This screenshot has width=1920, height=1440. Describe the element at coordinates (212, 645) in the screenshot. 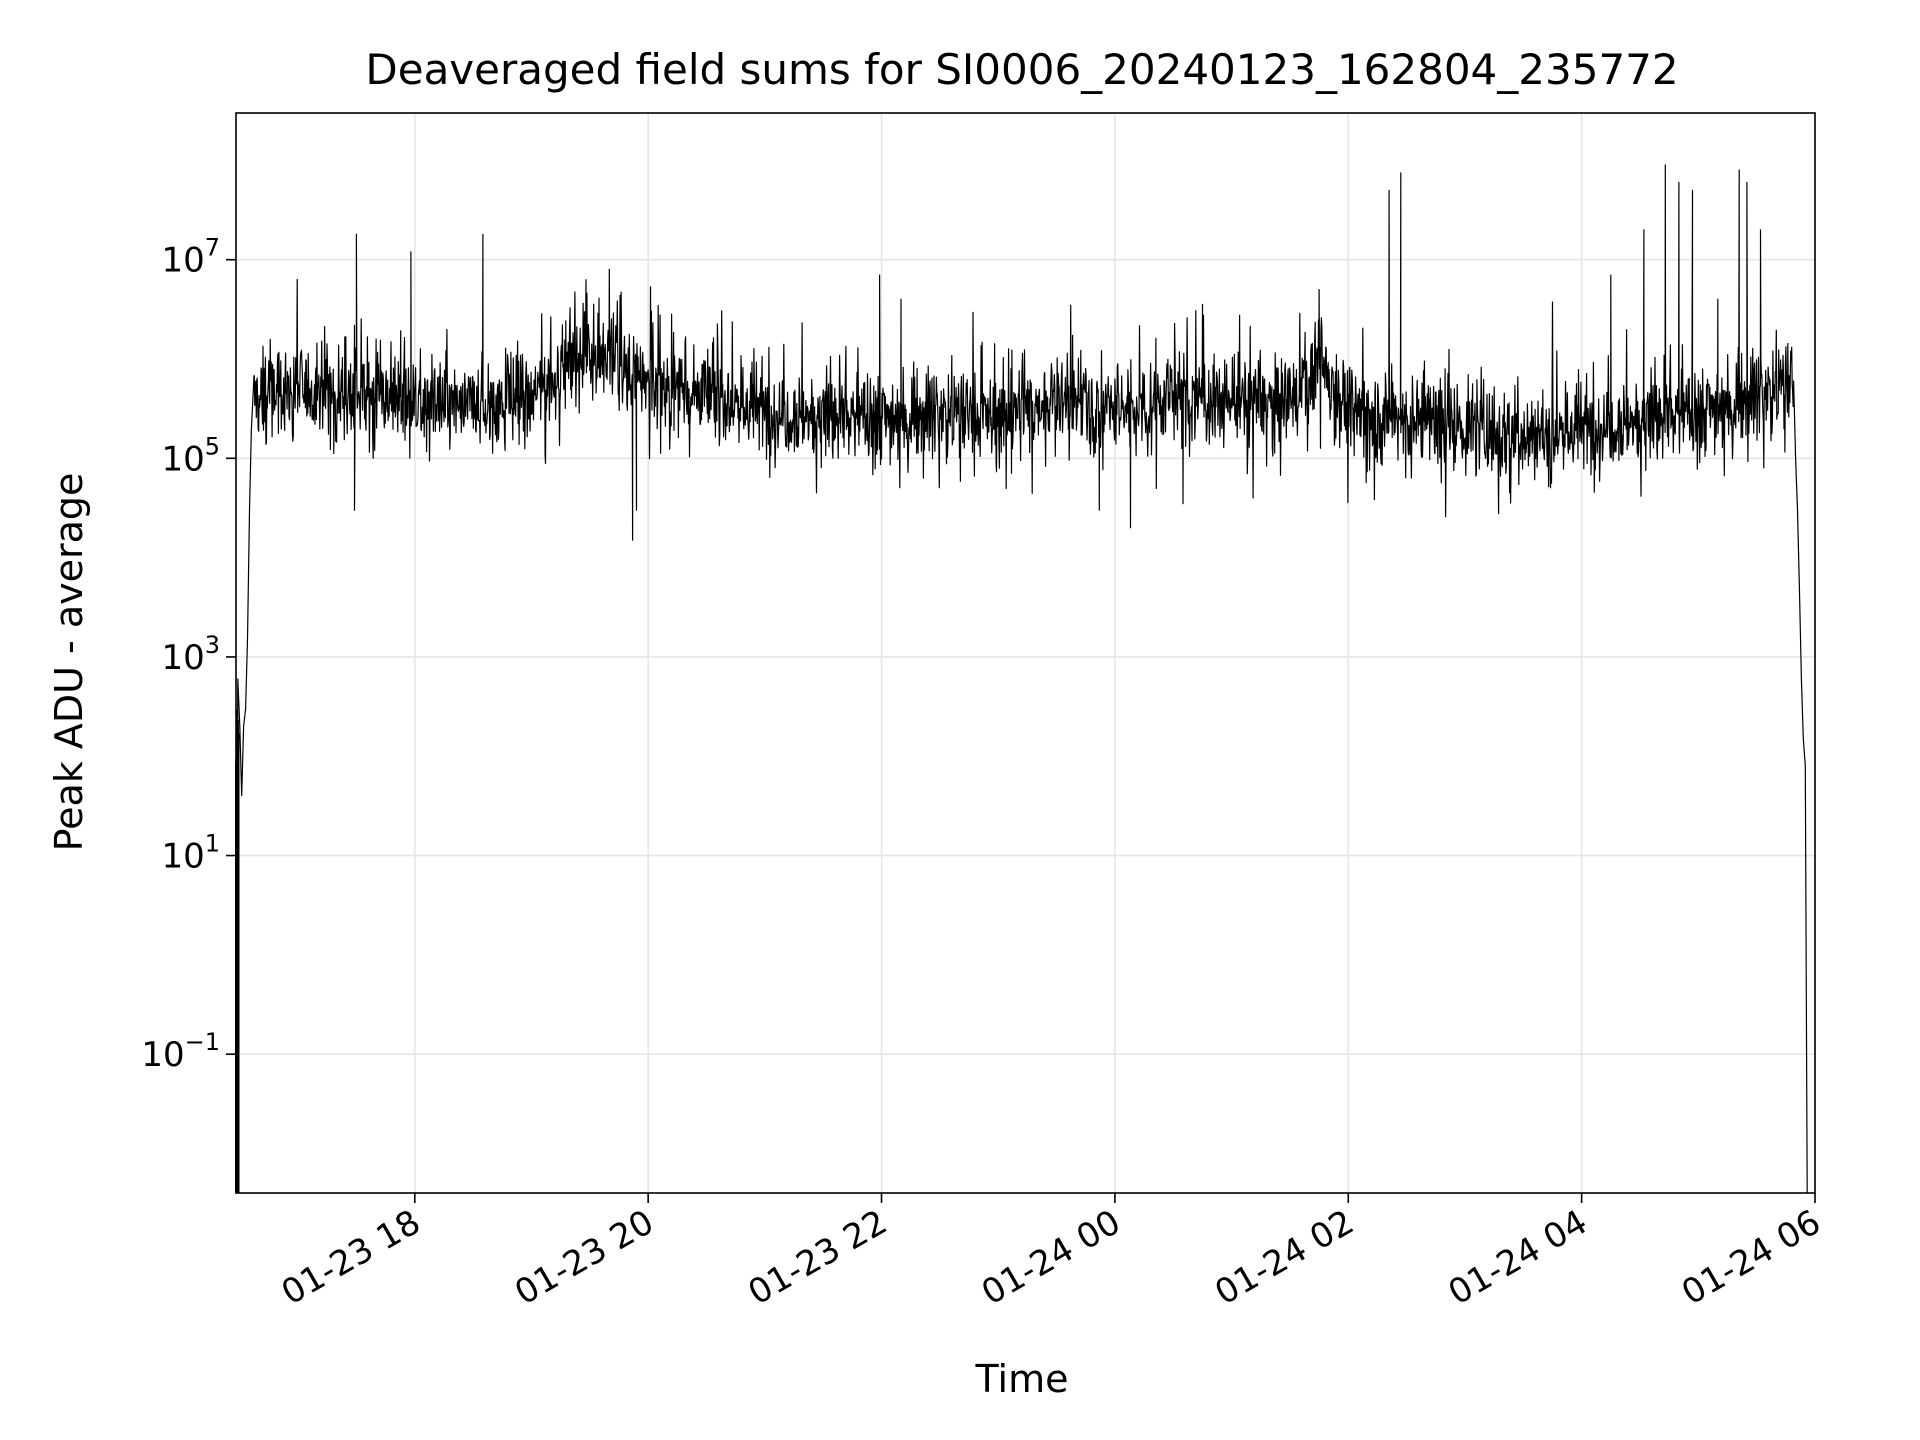

I see `y-tick-exponent: 3` at that location.